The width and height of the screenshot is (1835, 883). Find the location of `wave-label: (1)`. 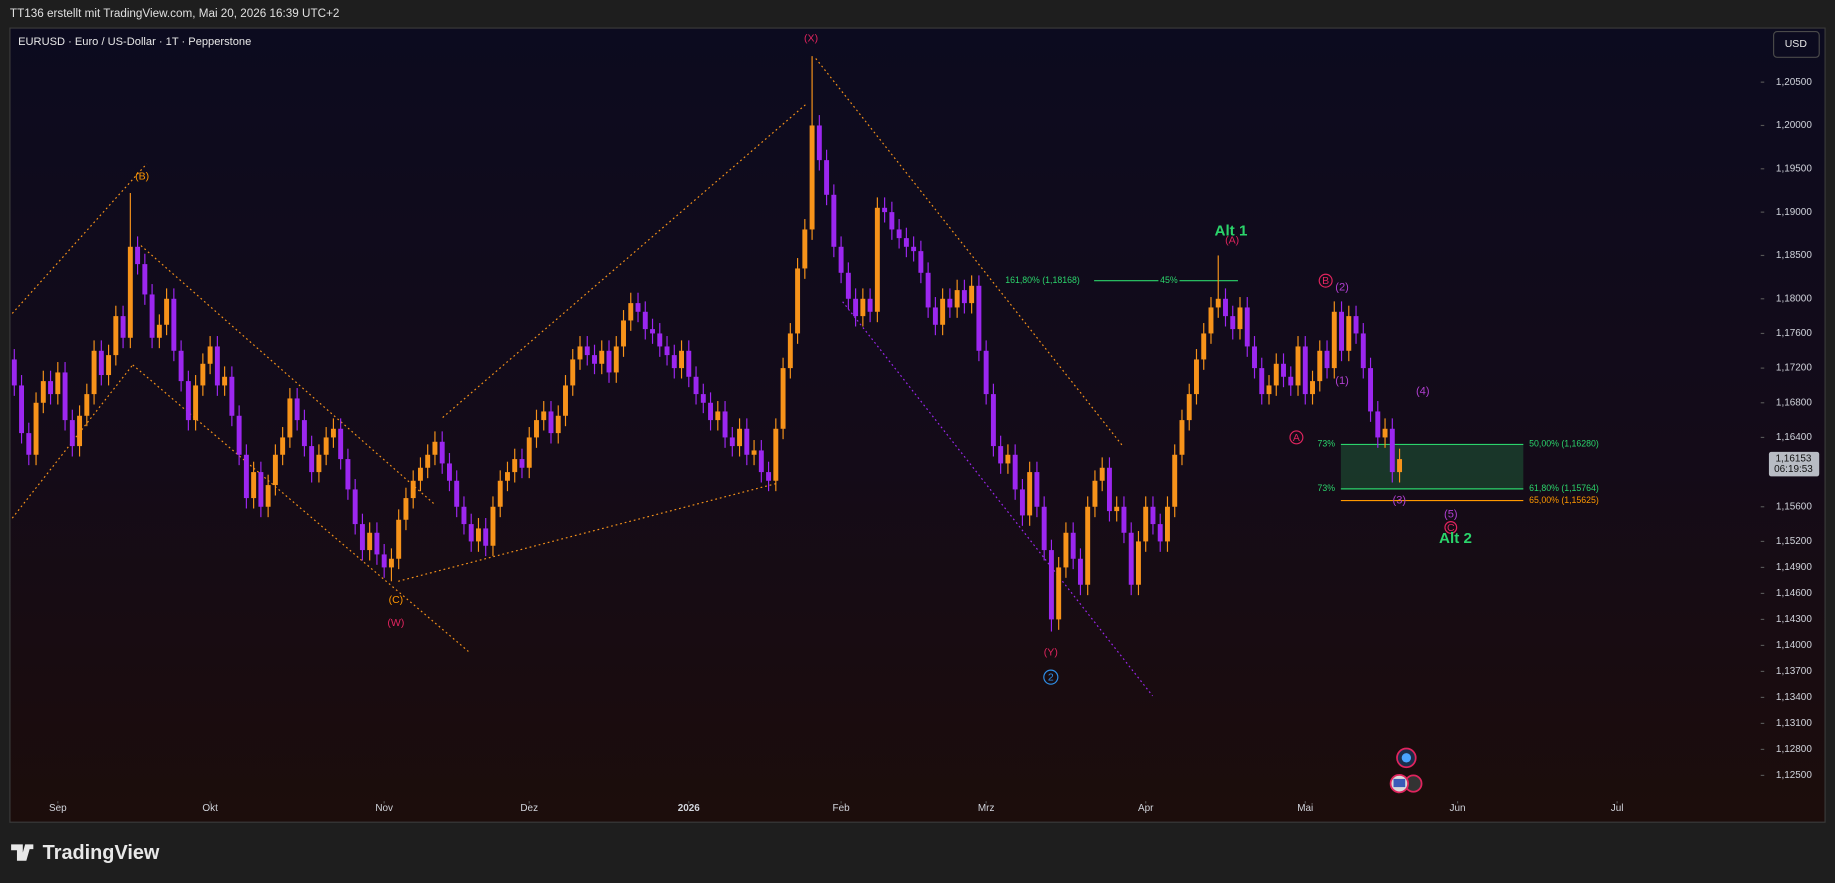

wave-label: (1) is located at coordinates (1342, 381).